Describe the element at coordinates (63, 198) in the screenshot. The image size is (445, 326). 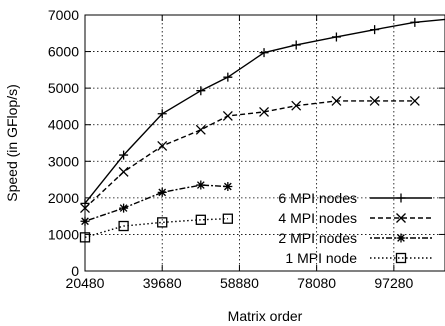
I see `y-tick-label: 2000` at that location.